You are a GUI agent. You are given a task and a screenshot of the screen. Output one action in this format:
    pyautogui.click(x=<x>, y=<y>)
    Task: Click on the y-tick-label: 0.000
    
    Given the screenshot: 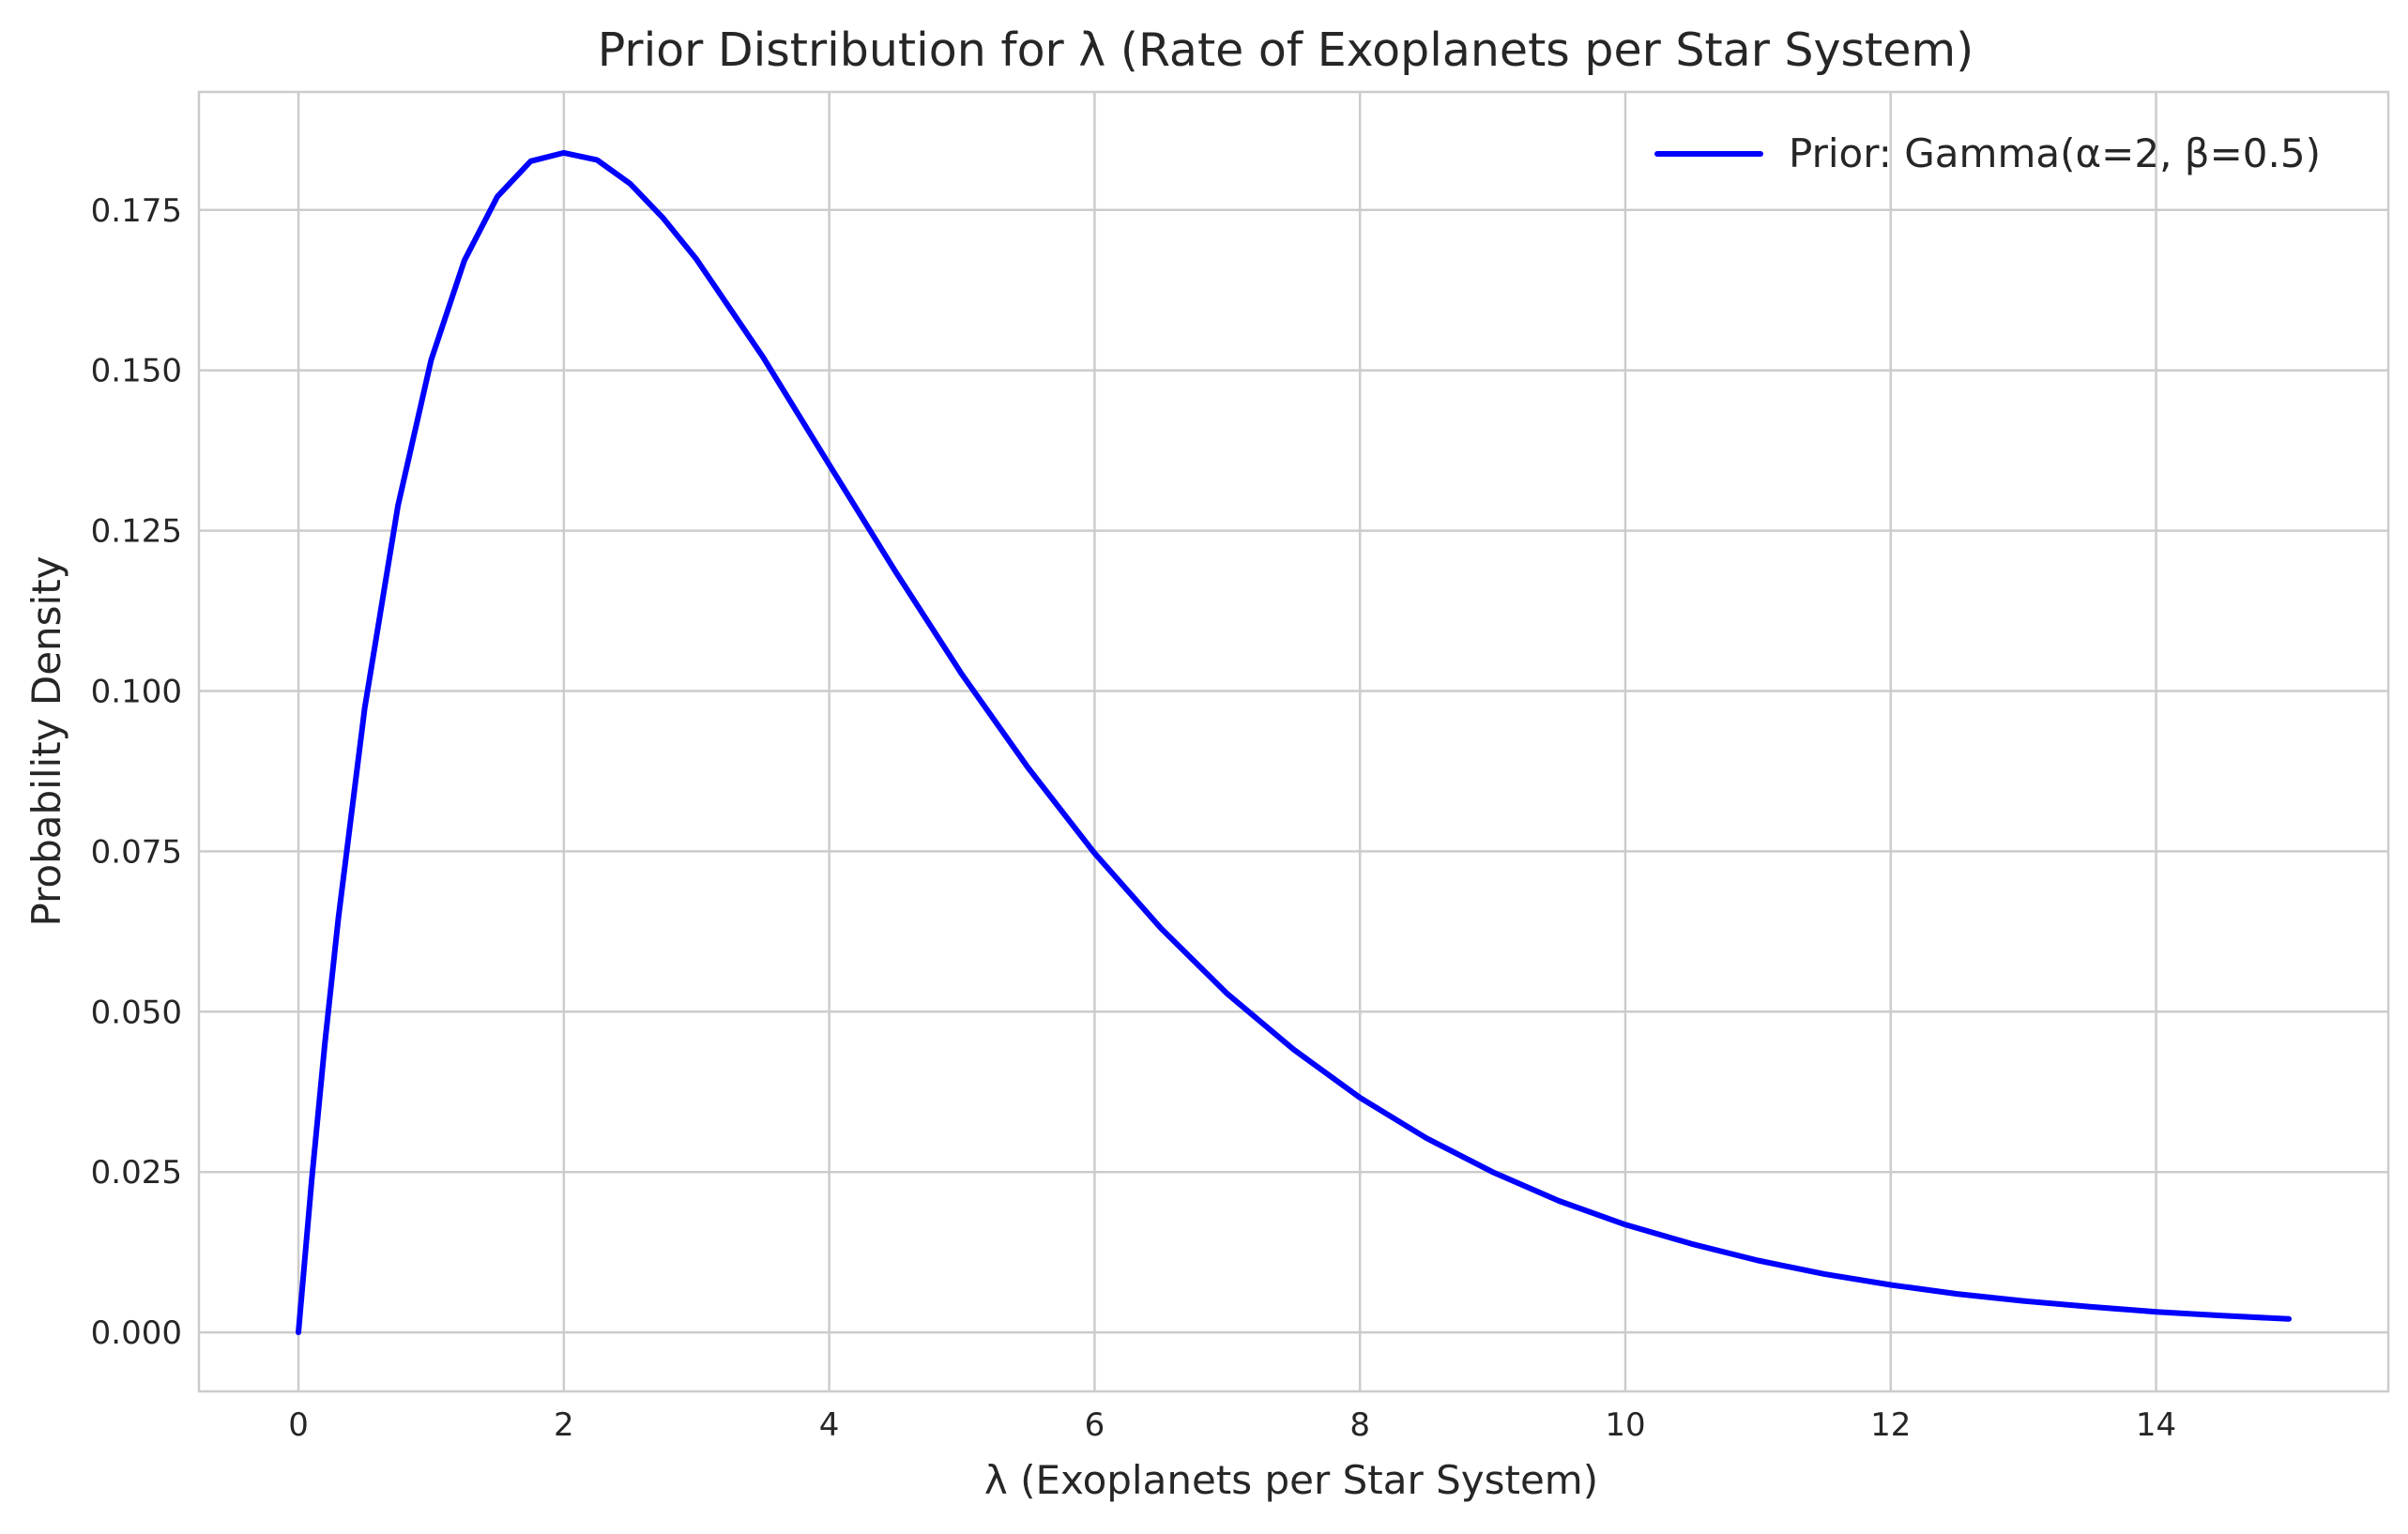 What is the action you would take?
    pyautogui.click(x=136, y=1333)
    